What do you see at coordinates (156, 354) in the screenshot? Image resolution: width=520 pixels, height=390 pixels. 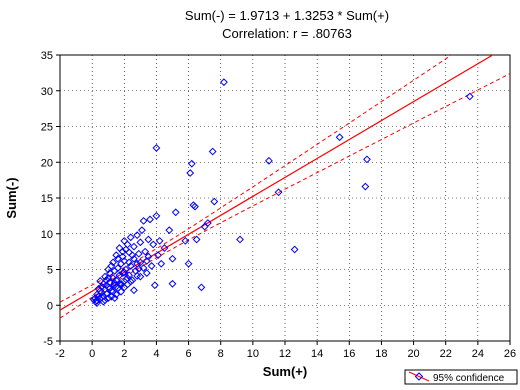 I see `x-tick-label: 4` at bounding box center [156, 354].